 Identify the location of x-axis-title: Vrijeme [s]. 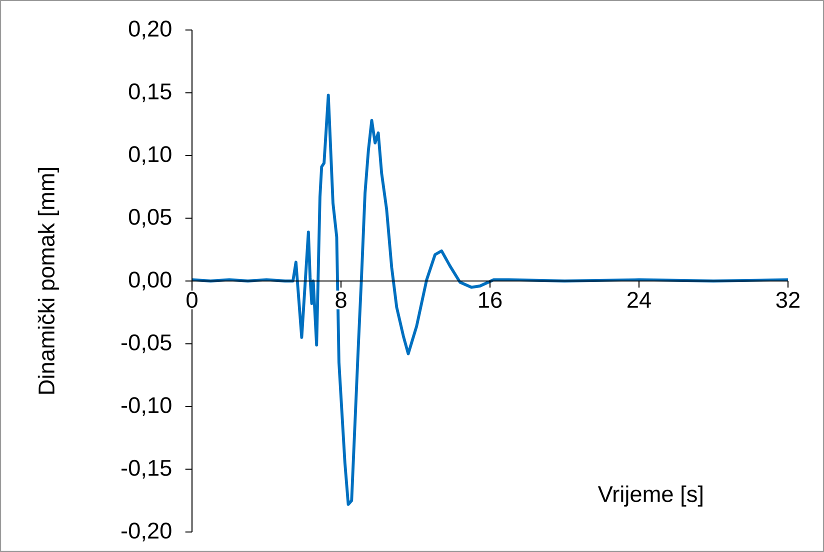
(650, 496).